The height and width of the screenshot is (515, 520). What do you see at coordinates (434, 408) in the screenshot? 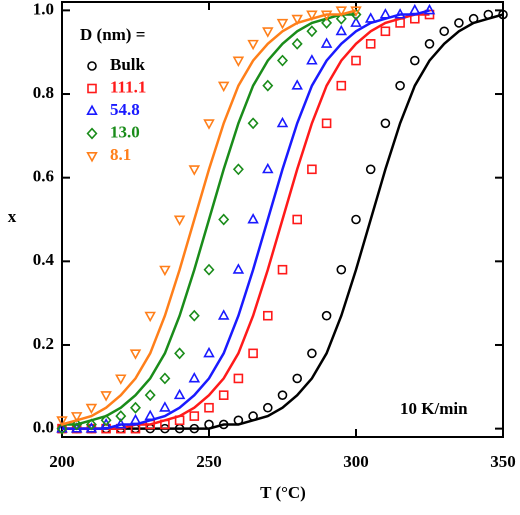
I see `annotation: 10 K/min` at bounding box center [434, 408].